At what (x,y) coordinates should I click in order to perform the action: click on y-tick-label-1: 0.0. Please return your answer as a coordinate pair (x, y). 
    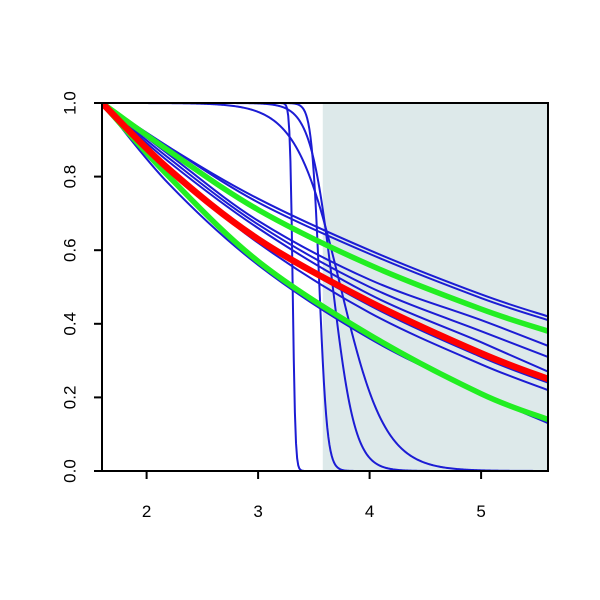
    Looking at the image, I should click on (70, 471).